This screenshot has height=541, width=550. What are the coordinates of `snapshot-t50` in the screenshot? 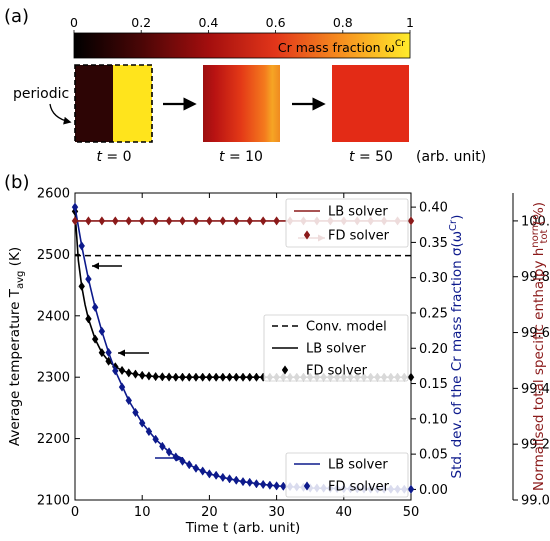 It's located at (370, 103).